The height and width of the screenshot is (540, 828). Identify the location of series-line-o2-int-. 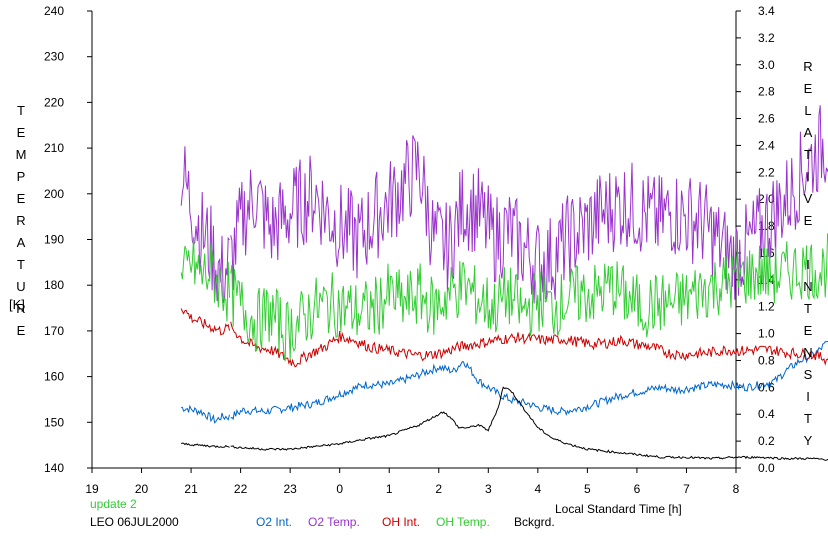
(504, 382).